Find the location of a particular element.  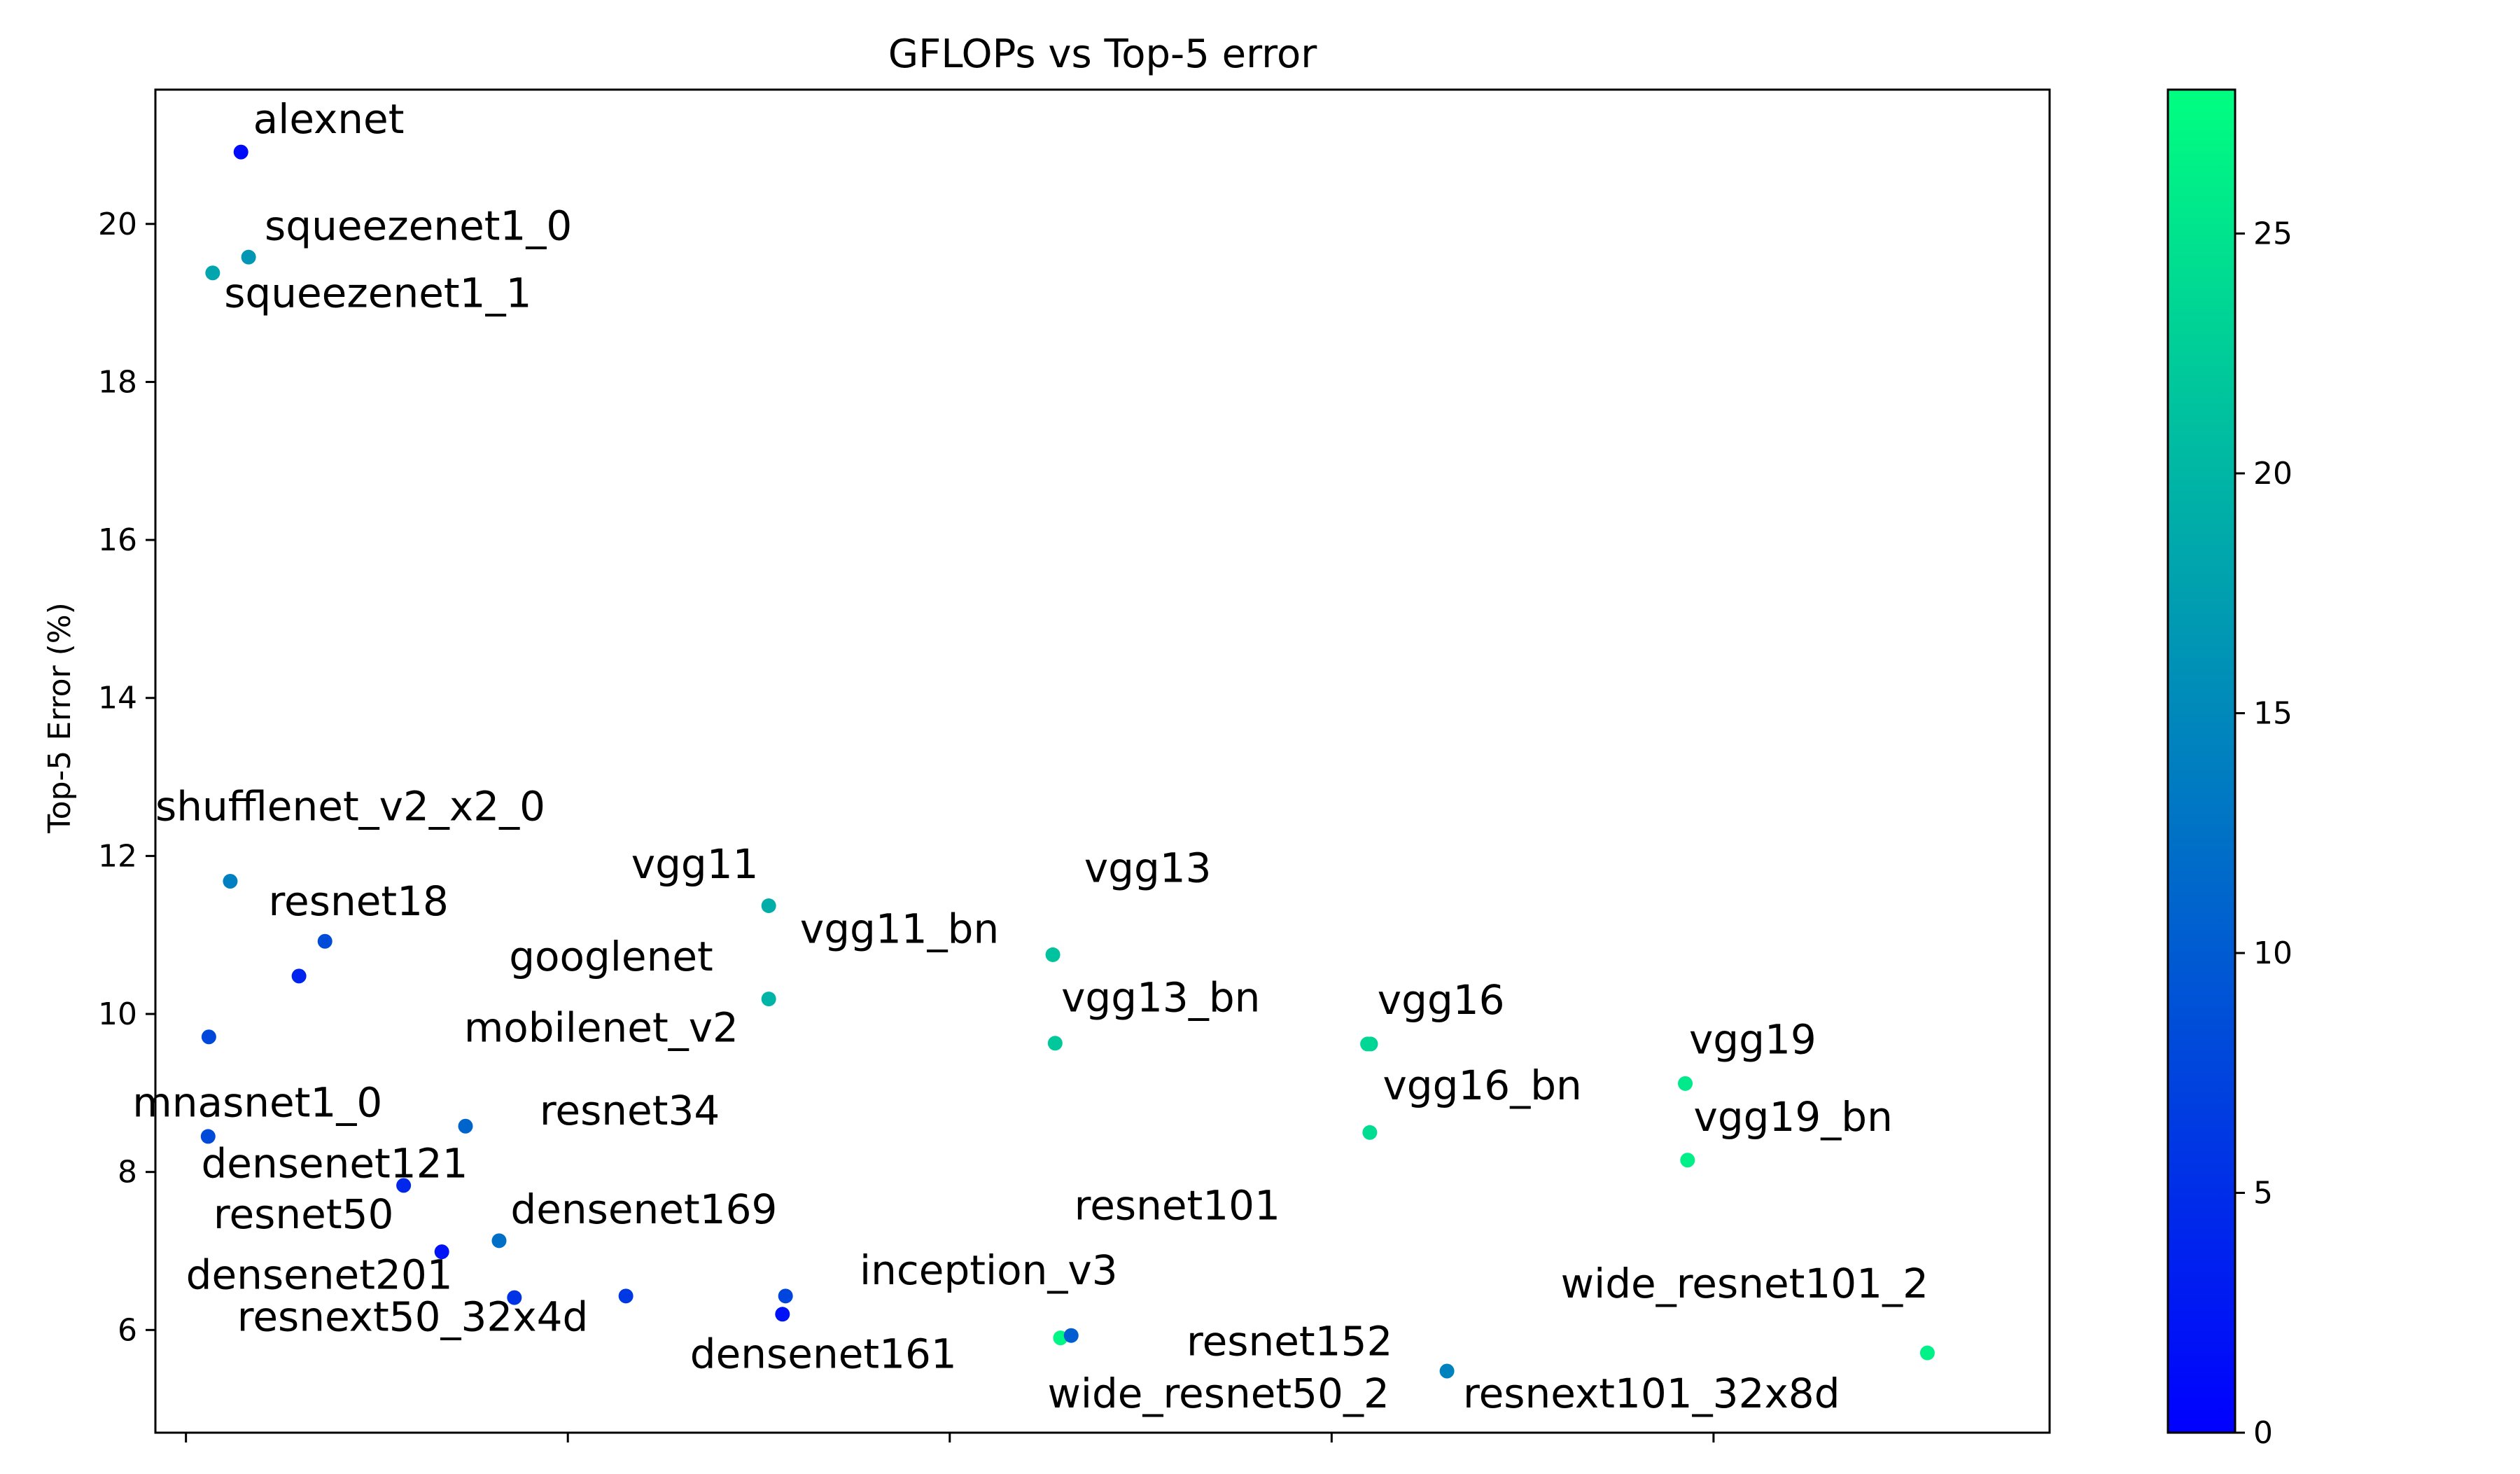

scatter-point-vgg16 is located at coordinates (1368, 1044).